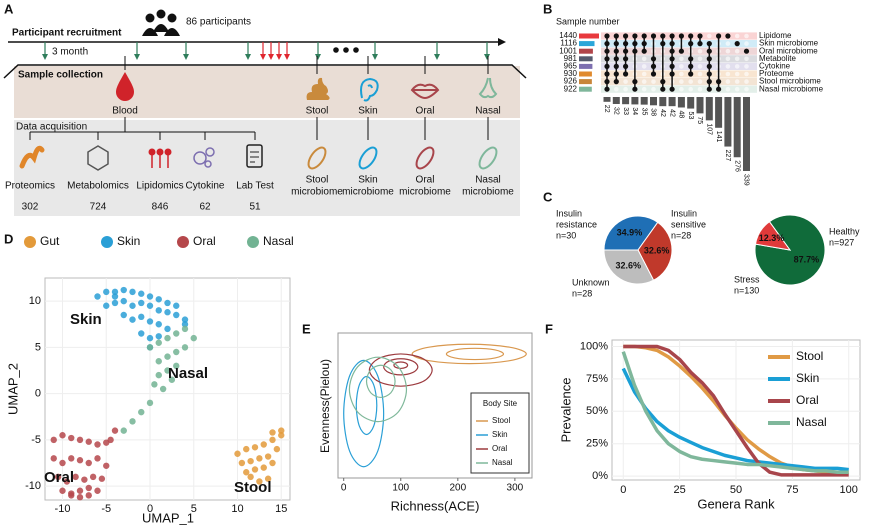 This screenshot has width=869, height=527. Describe the element at coordinates (681, 235) in the screenshot. I see `pie-count-label: n=28` at that location.